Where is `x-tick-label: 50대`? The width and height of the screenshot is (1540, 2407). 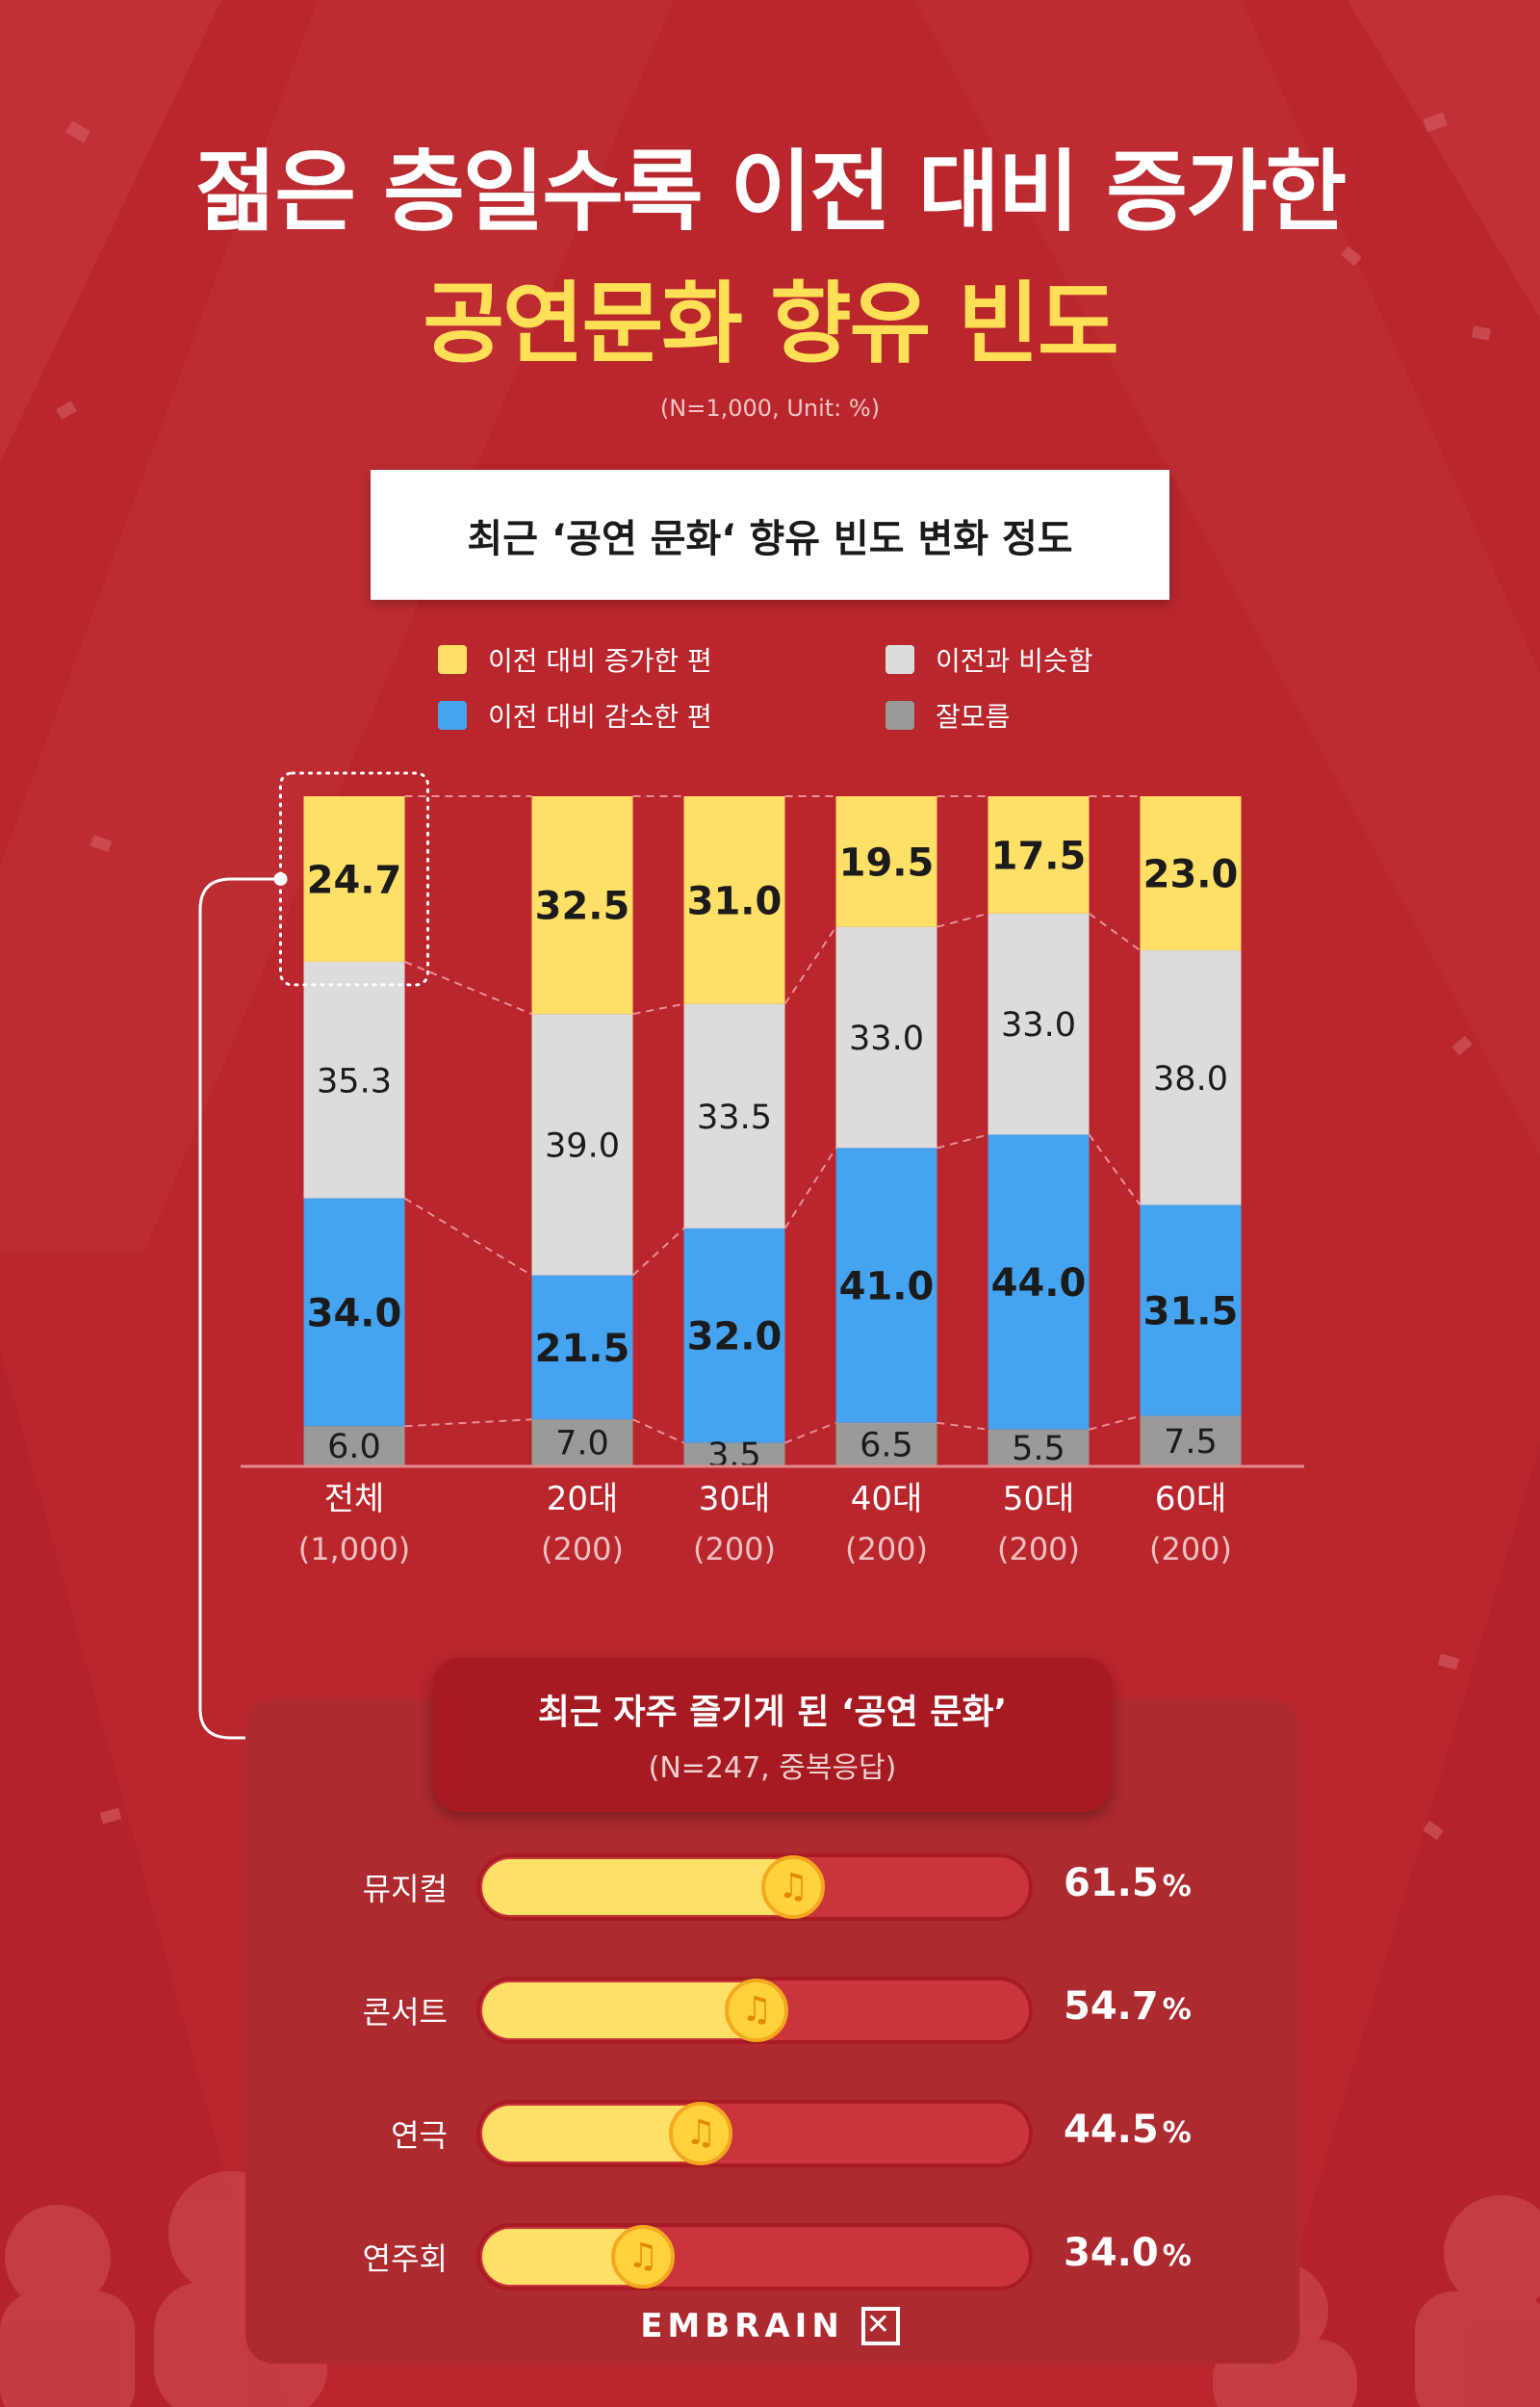
x-tick-label: 50대 is located at coordinates (1039, 1499).